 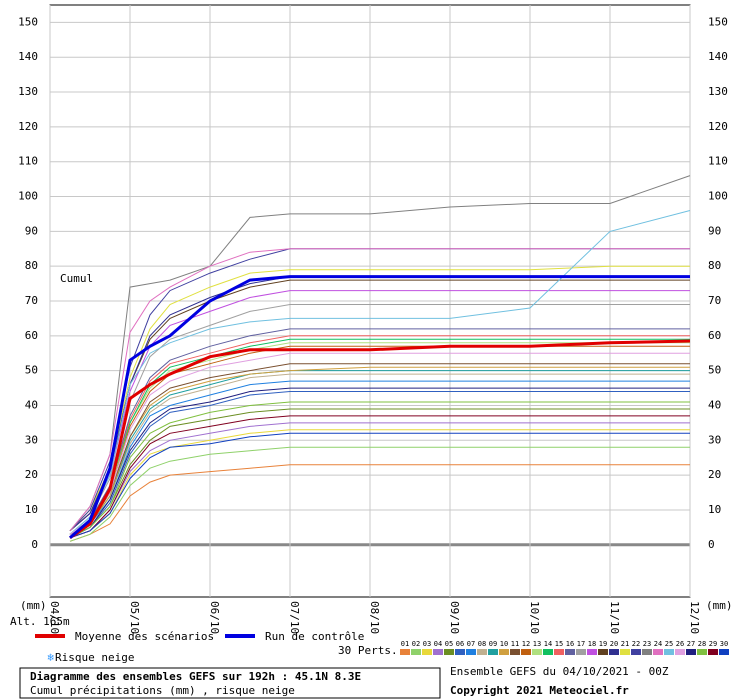 What do you see at coordinates (162, 690) in the screenshot?
I see `chart-subtitle: Cumul précipitations (mm) , risque neige` at bounding box center [162, 690].